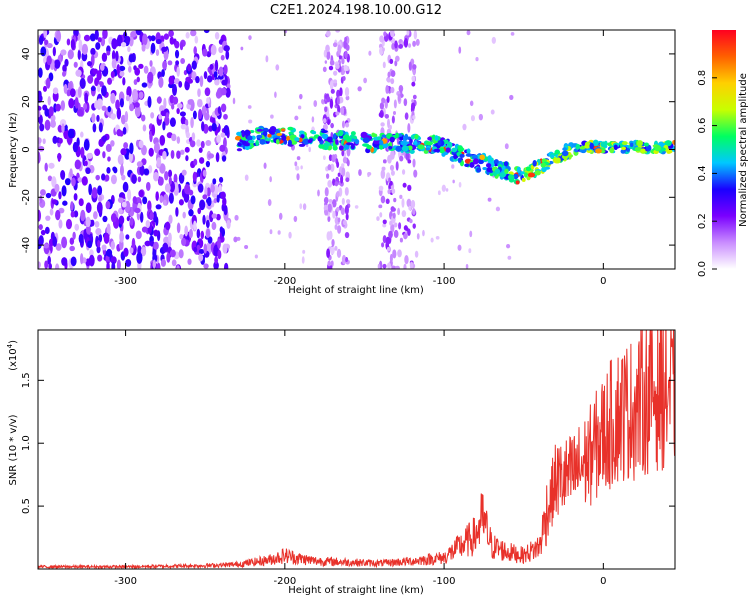 The width and height of the screenshot is (750, 600). What do you see at coordinates (26, 101) in the screenshot?
I see `y-tick-label: 20` at bounding box center [26, 101].